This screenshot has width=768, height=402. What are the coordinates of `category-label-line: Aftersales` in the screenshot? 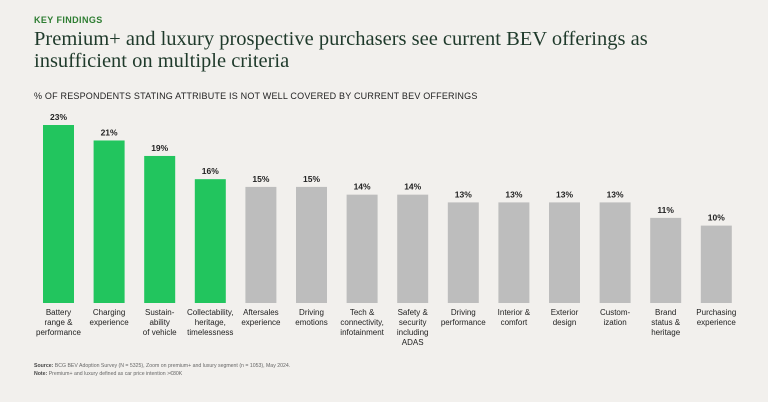 It's located at (261, 312).